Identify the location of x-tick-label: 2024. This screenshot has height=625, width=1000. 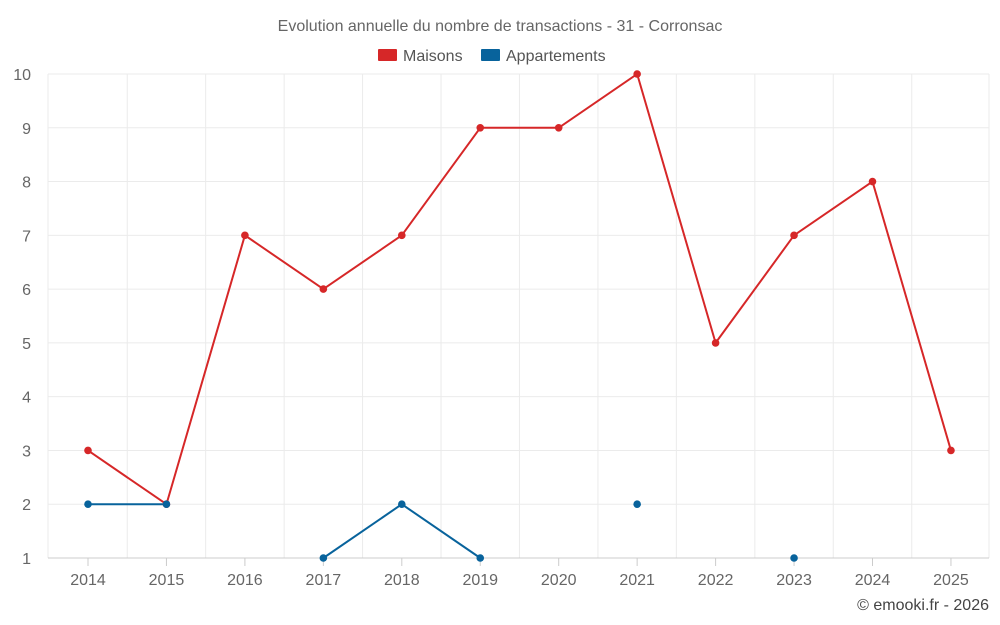
(873, 580).